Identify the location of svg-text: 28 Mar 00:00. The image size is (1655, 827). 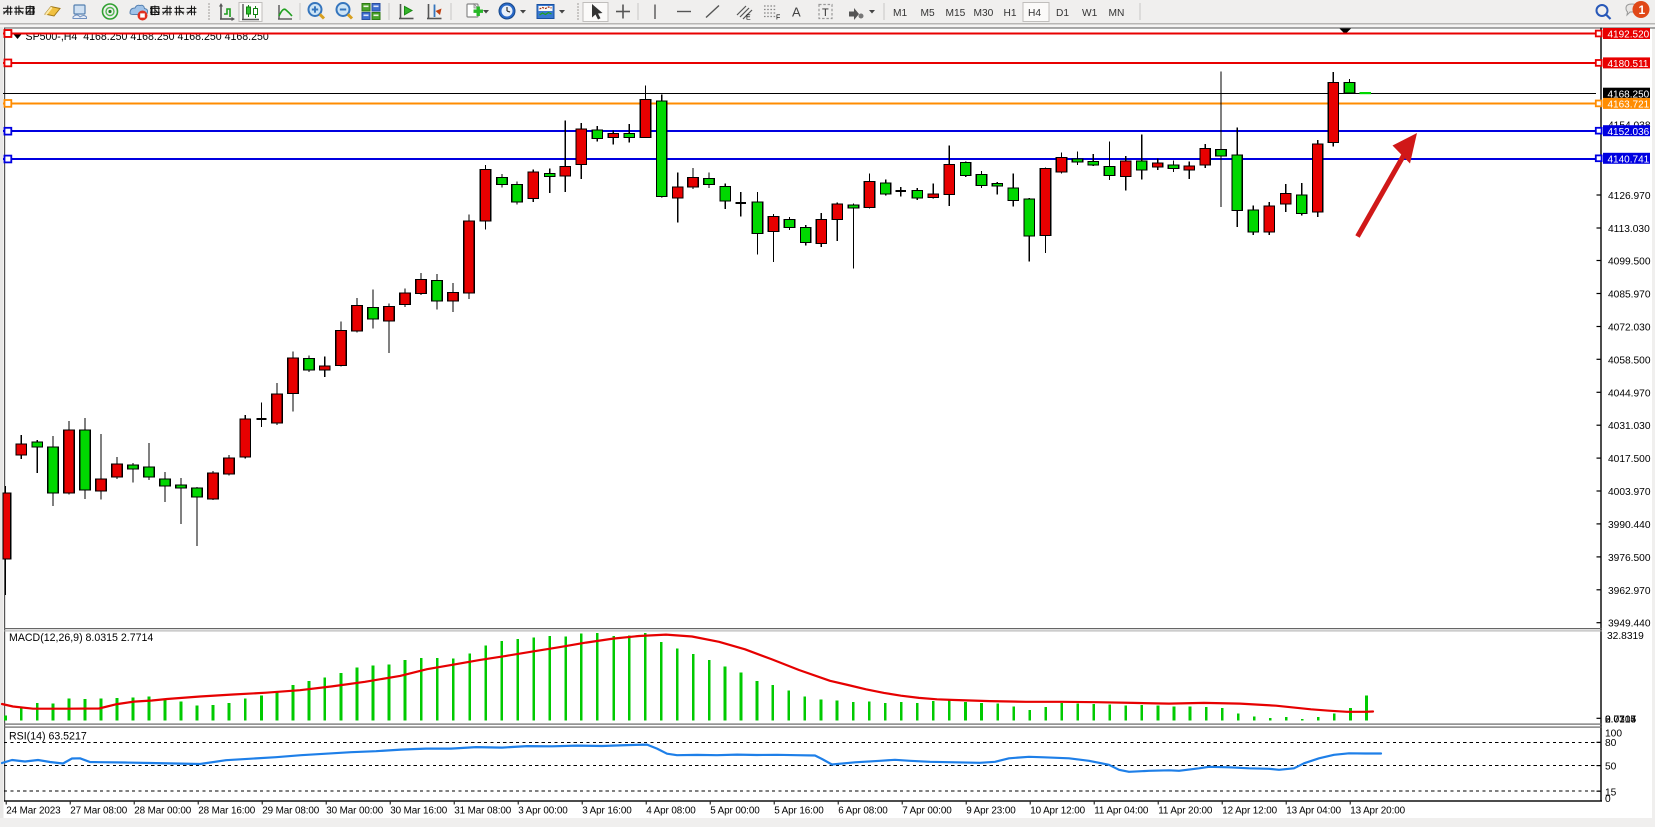
(163, 811).